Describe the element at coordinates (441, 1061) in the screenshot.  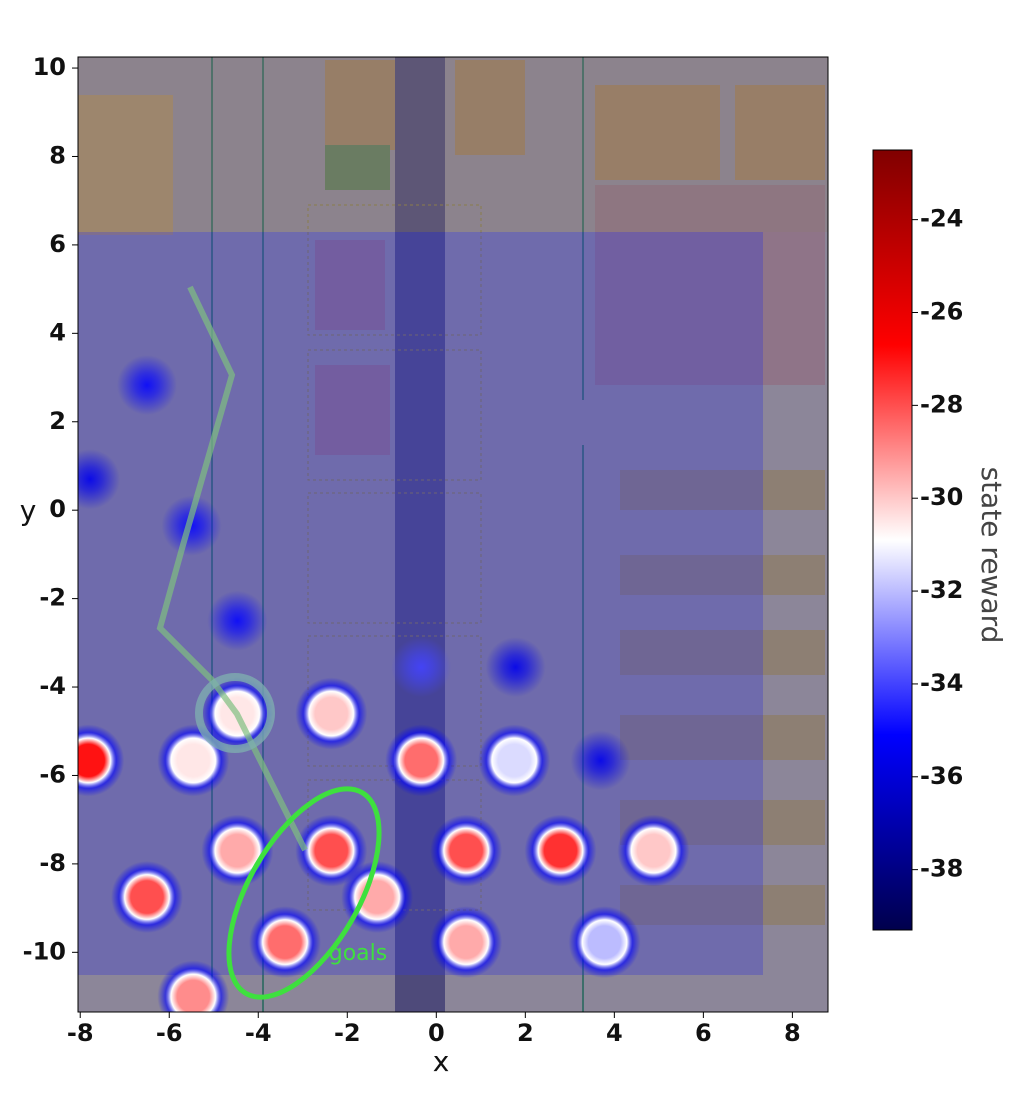
I see `x-axis-label: x` at that location.